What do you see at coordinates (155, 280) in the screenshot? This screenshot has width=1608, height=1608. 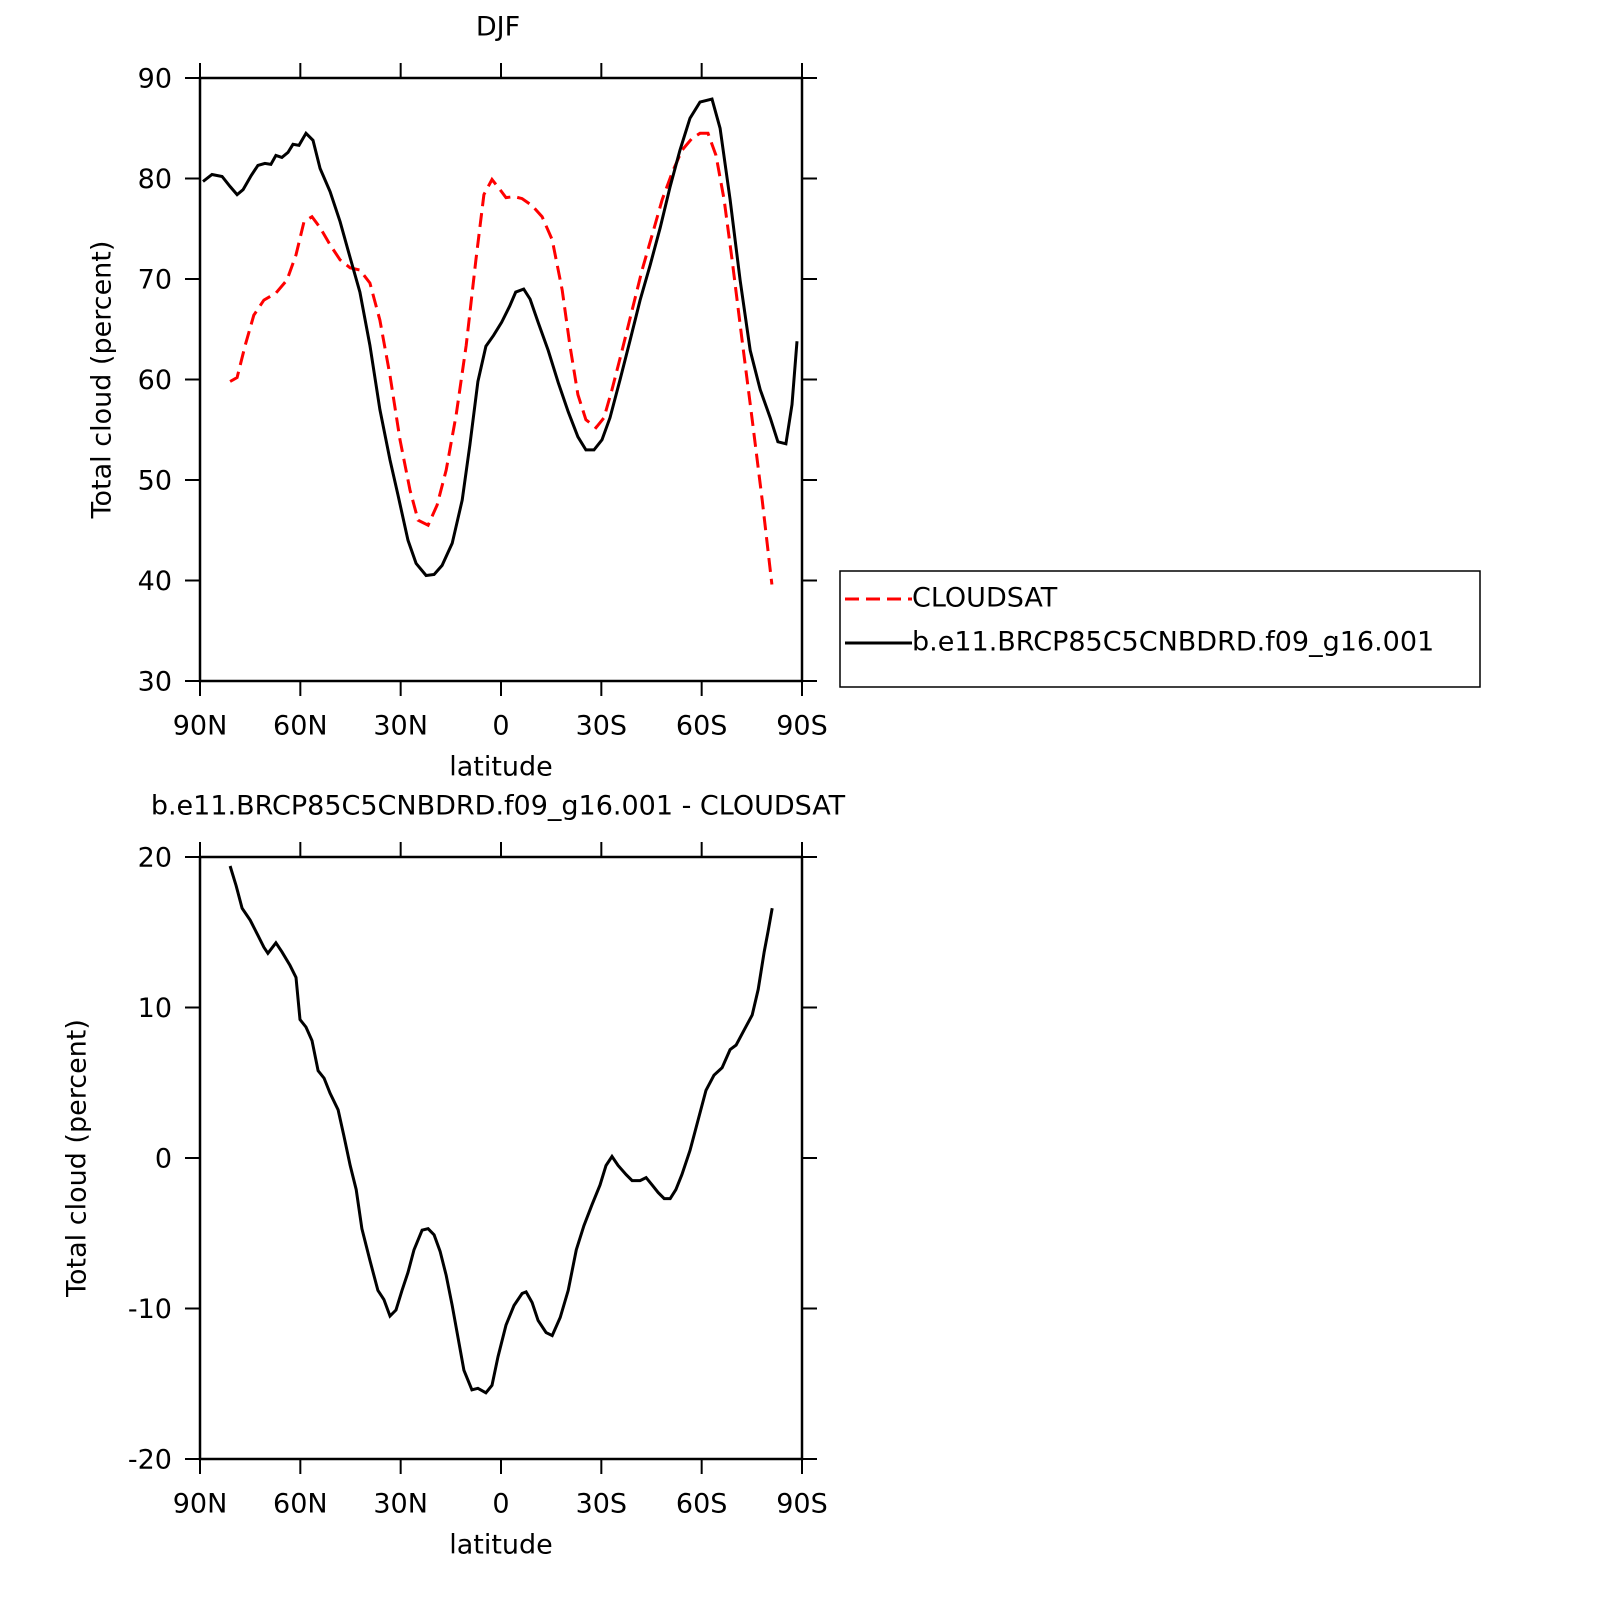 I see `y-tick-label: 70` at bounding box center [155, 280].